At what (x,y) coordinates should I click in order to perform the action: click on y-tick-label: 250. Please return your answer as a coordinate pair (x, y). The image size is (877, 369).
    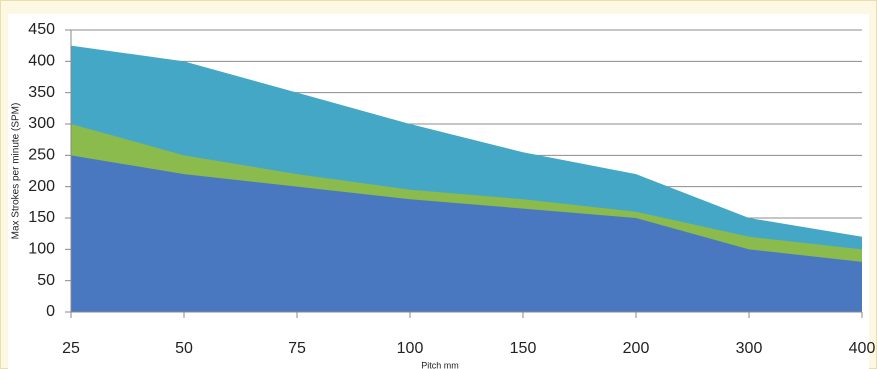
    Looking at the image, I should click on (41, 155).